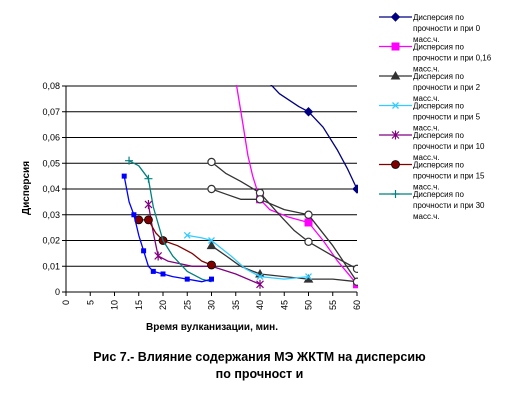 This screenshot has height=403, width=519. I want to click on x-tick-label: 45, so click(284, 305).